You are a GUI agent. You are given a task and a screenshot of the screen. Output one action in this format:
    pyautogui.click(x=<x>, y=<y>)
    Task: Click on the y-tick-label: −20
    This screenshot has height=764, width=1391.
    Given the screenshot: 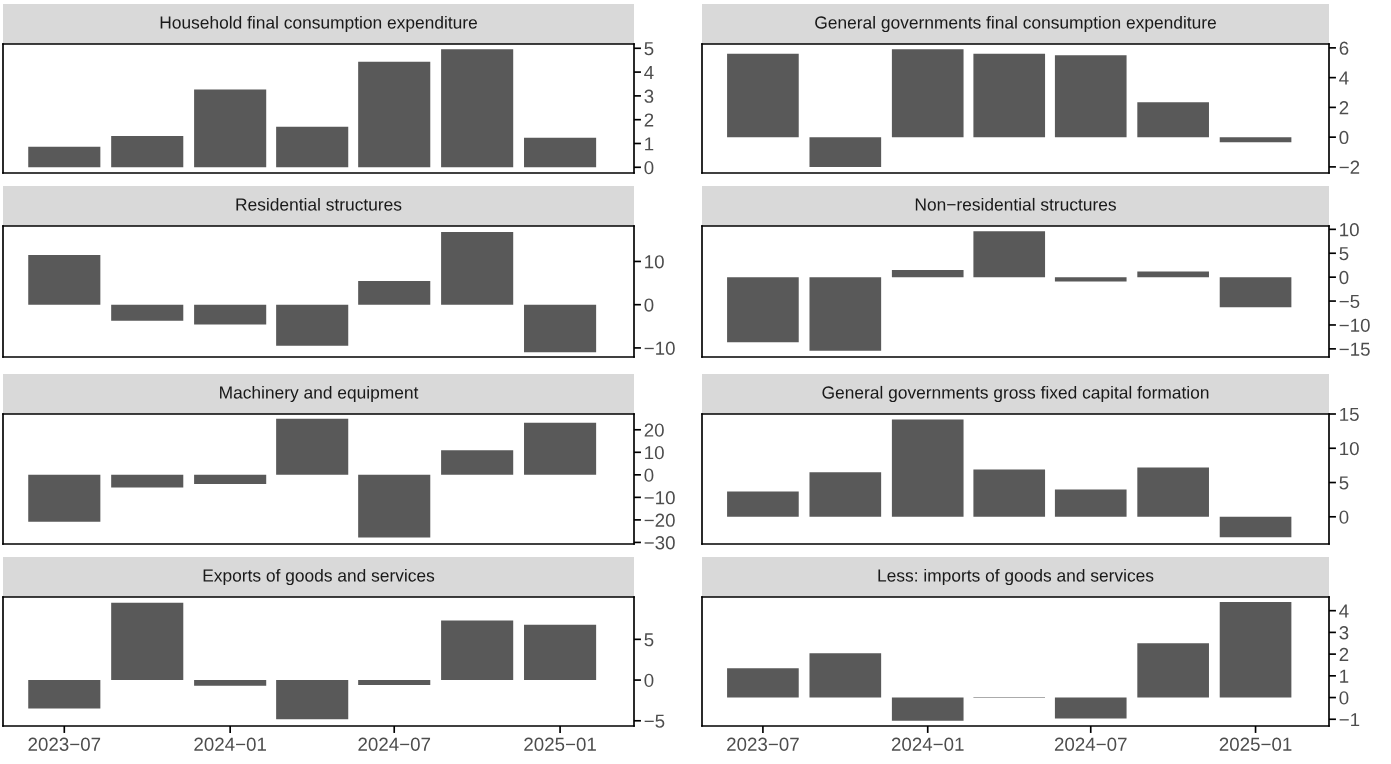 What is the action you would take?
    pyautogui.click(x=659, y=520)
    